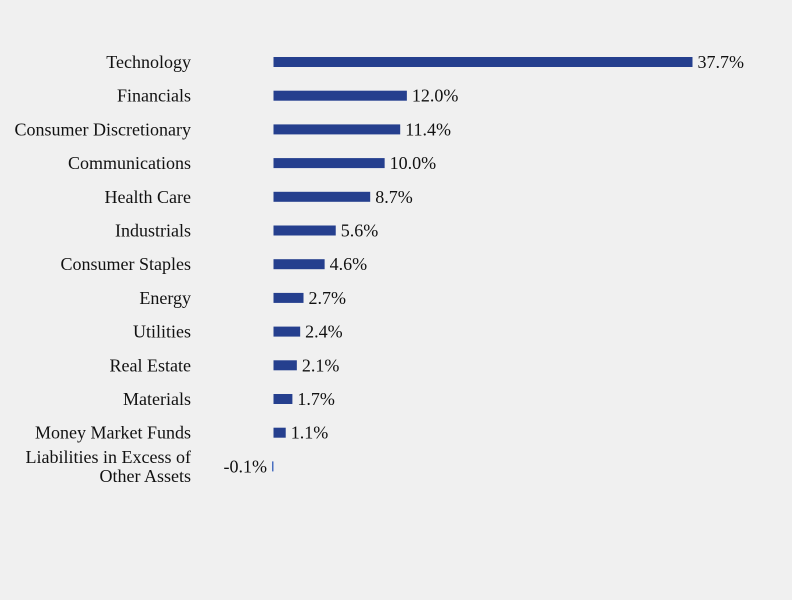  I want to click on value-label: 1.7%, so click(316, 399).